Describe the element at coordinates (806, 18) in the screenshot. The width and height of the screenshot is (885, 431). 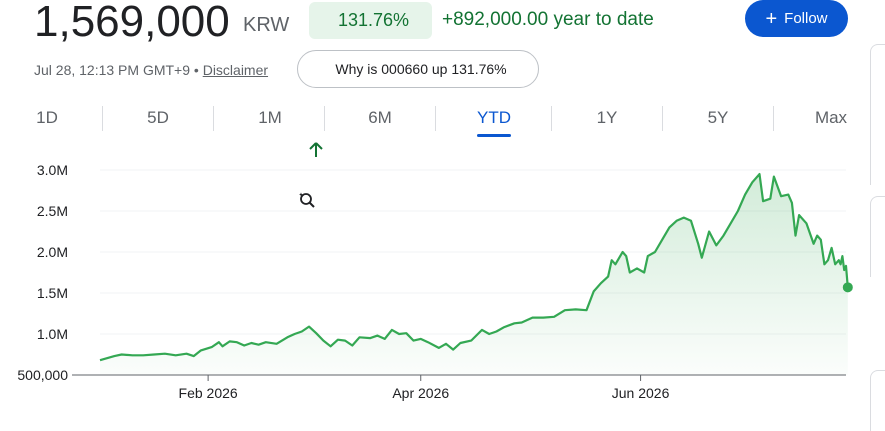
I see `follow-button-label: Follow` at that location.